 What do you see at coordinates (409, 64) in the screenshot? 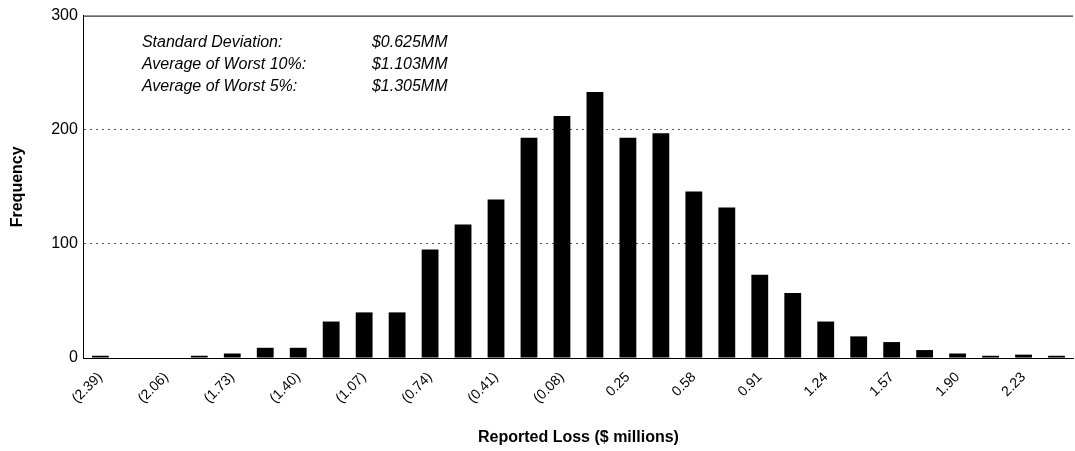
I see `annotation: $1.103MM` at bounding box center [409, 64].